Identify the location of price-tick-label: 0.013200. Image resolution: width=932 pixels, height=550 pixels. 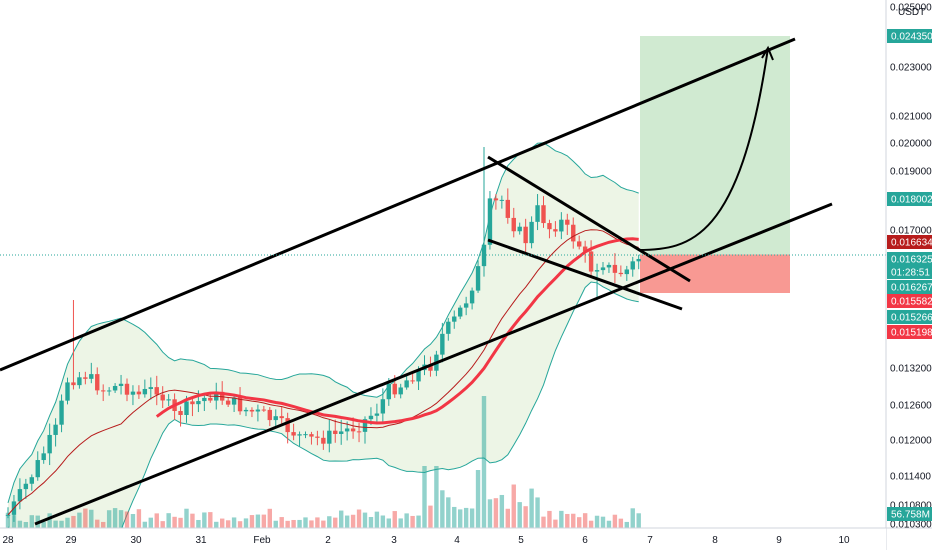
(911, 369).